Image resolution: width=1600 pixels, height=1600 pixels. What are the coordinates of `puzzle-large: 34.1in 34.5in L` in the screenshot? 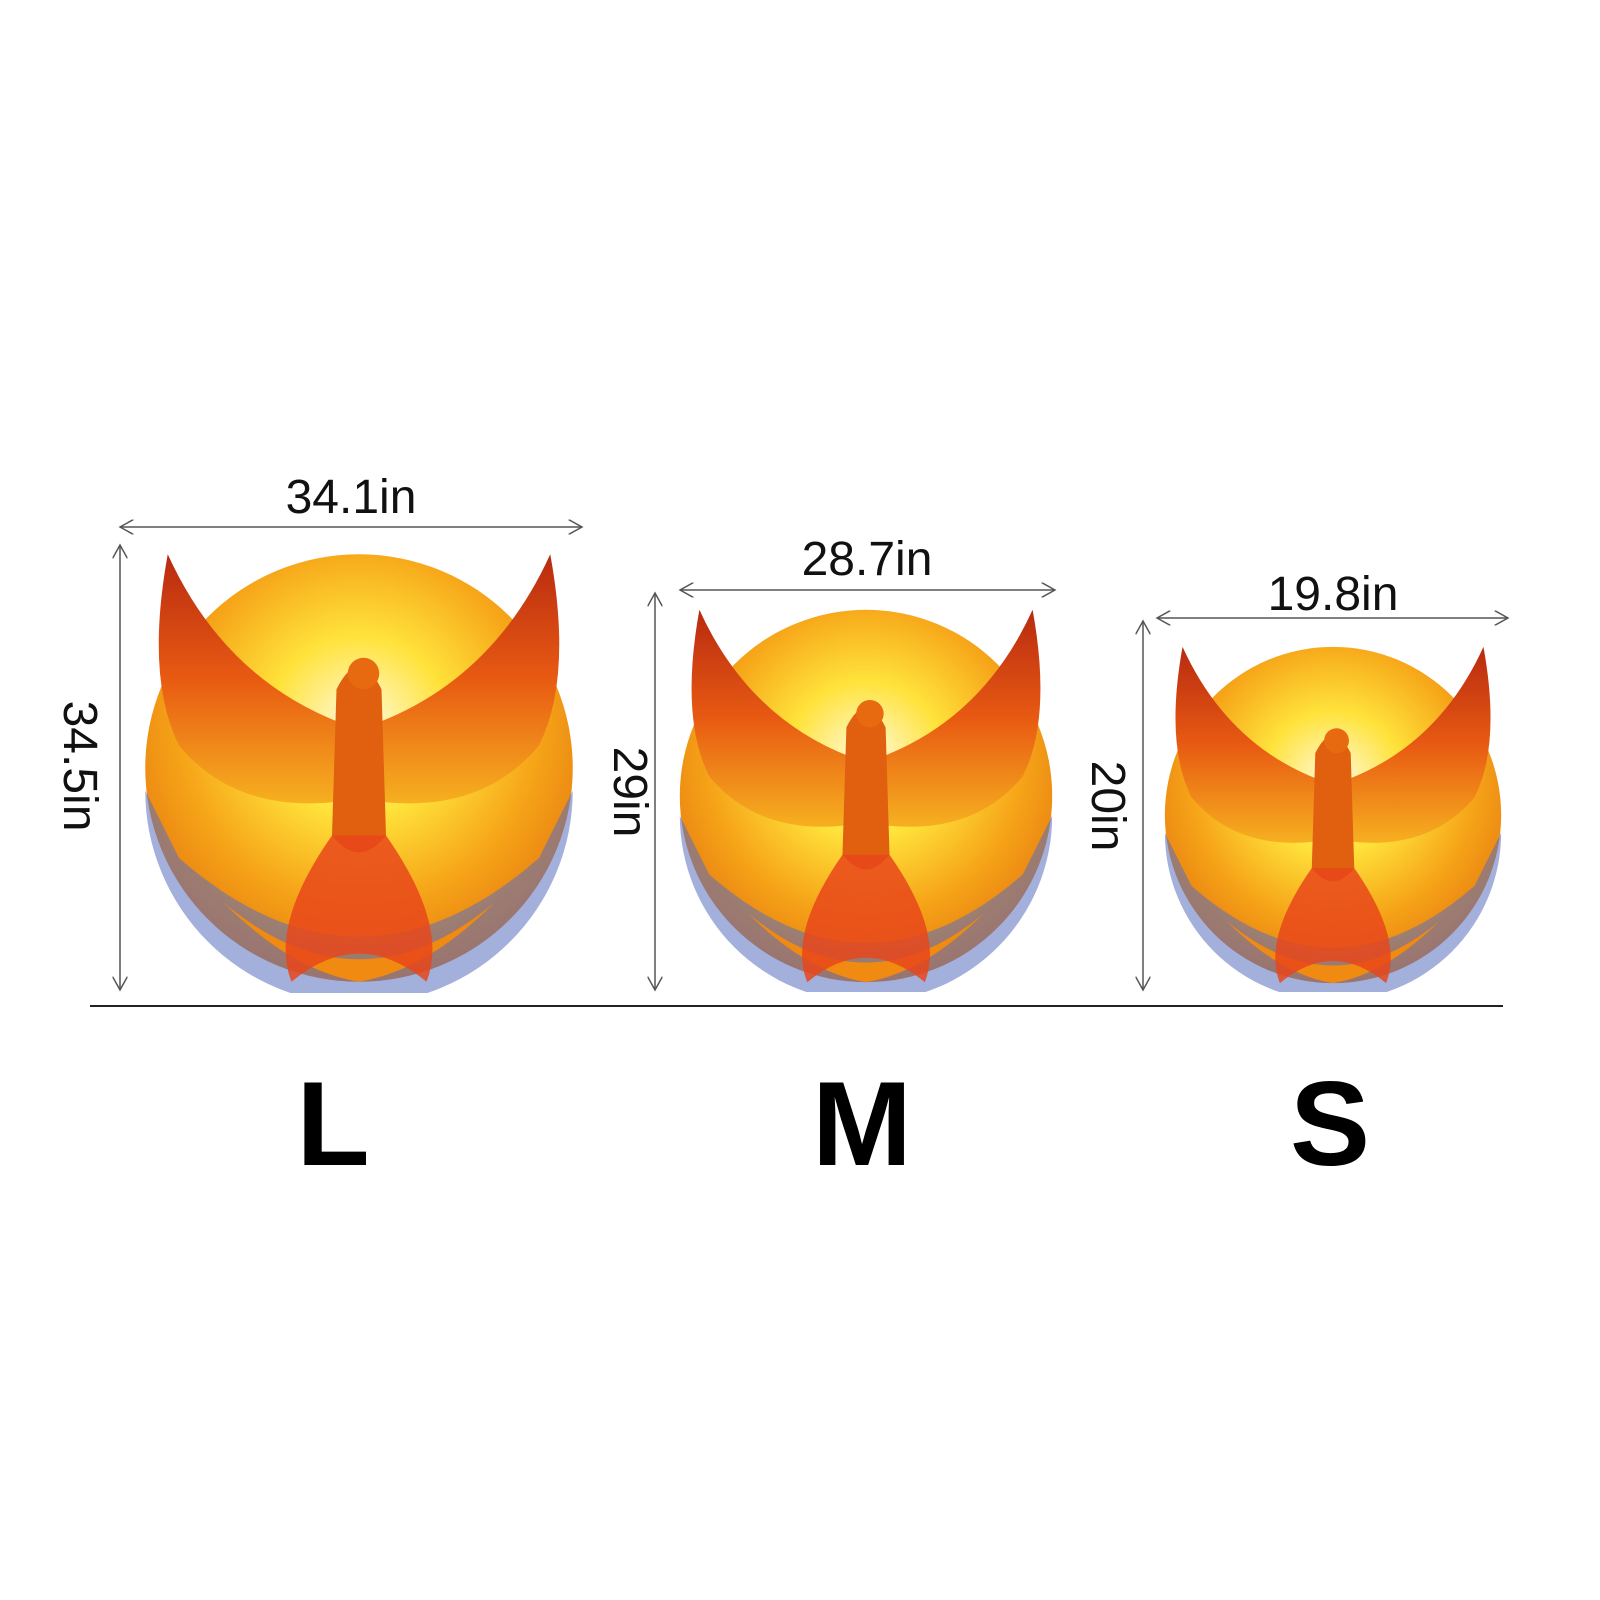 It's located at (317, 831).